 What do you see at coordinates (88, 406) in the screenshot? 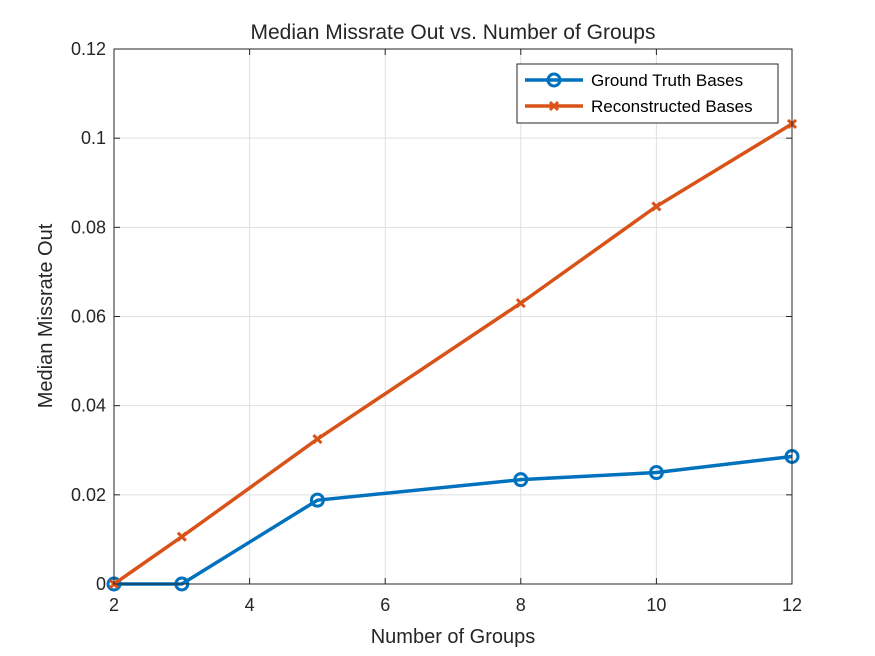
I see `y-tick-label: 0.04` at bounding box center [88, 406].